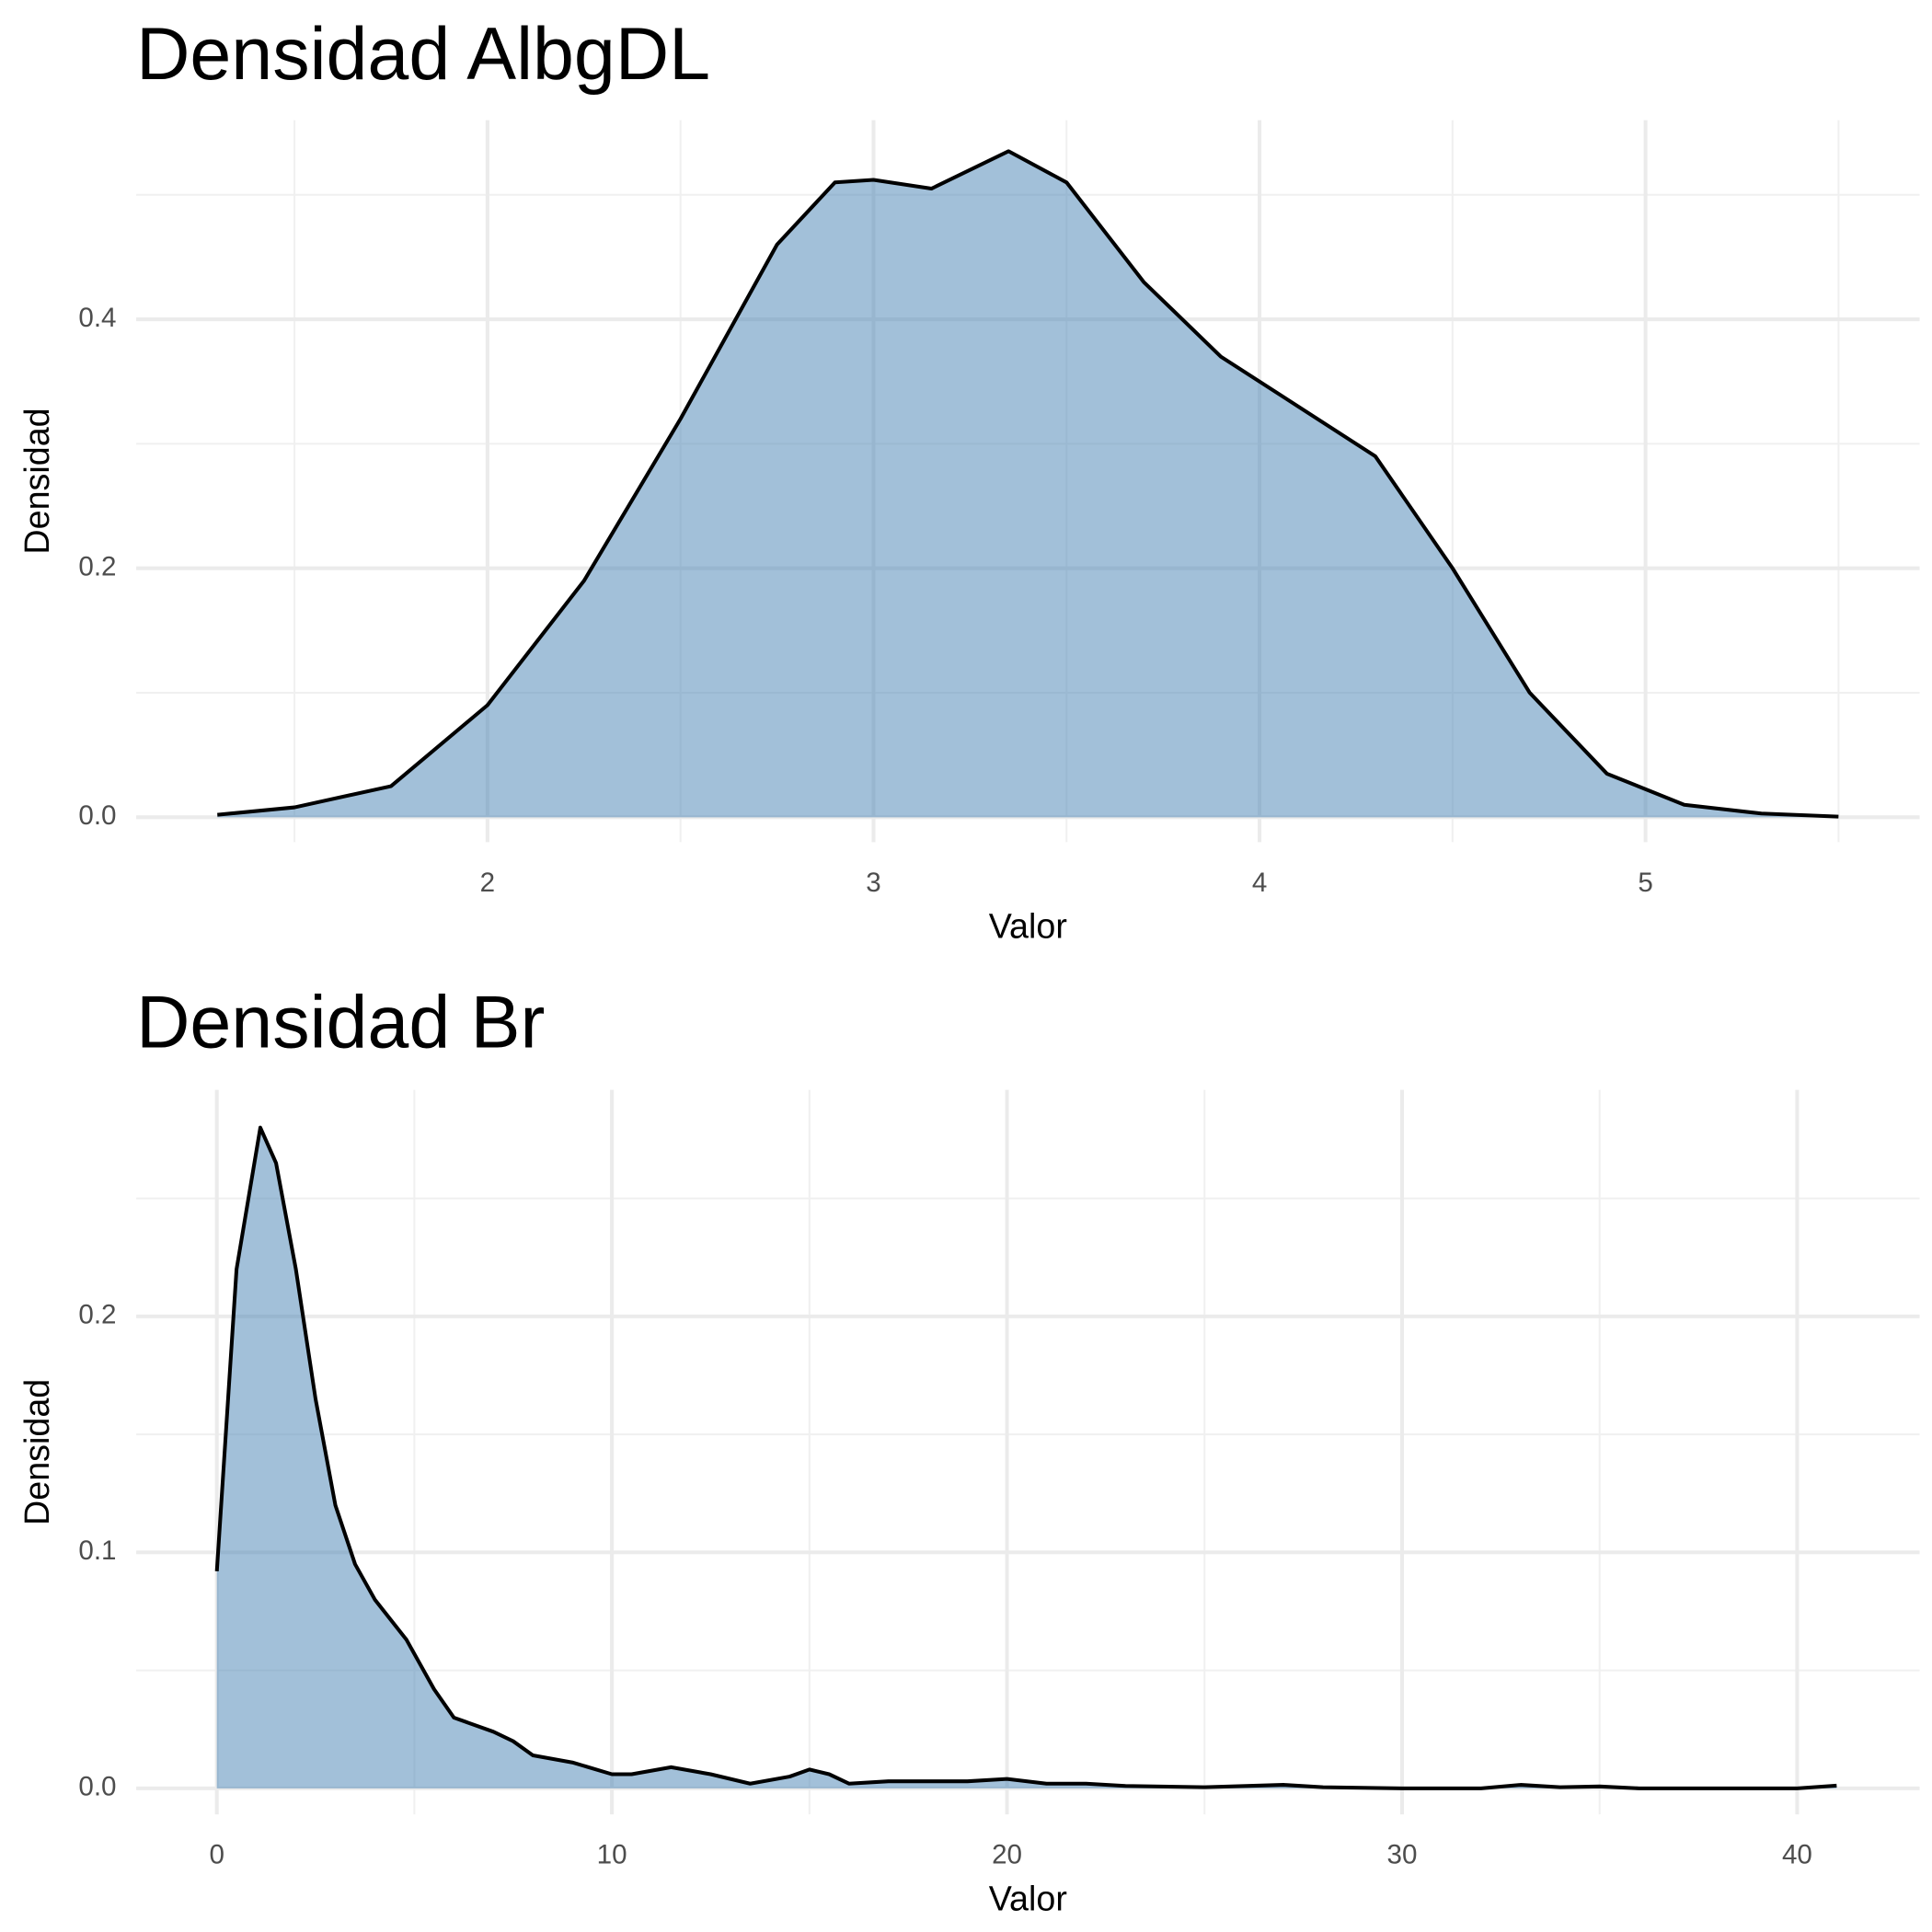 The image size is (1932, 1932). Describe the element at coordinates (612, 1855) in the screenshot. I see `x-tick-label: 10` at that location.